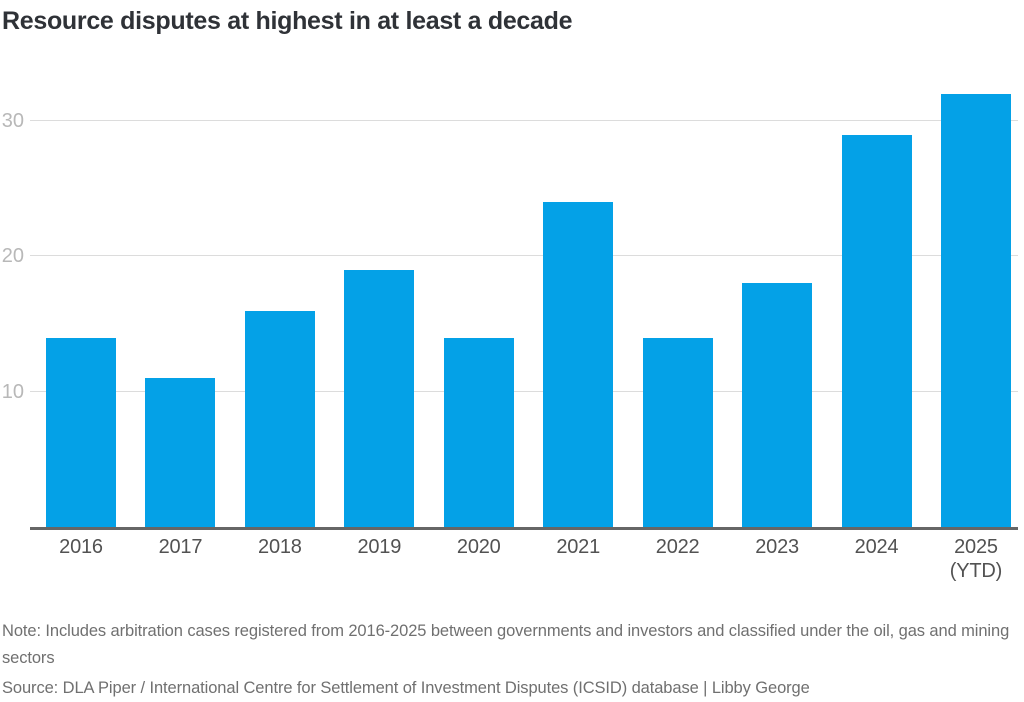  What do you see at coordinates (379, 547) in the screenshot?
I see `x-axis-label-2019: 2019` at bounding box center [379, 547].